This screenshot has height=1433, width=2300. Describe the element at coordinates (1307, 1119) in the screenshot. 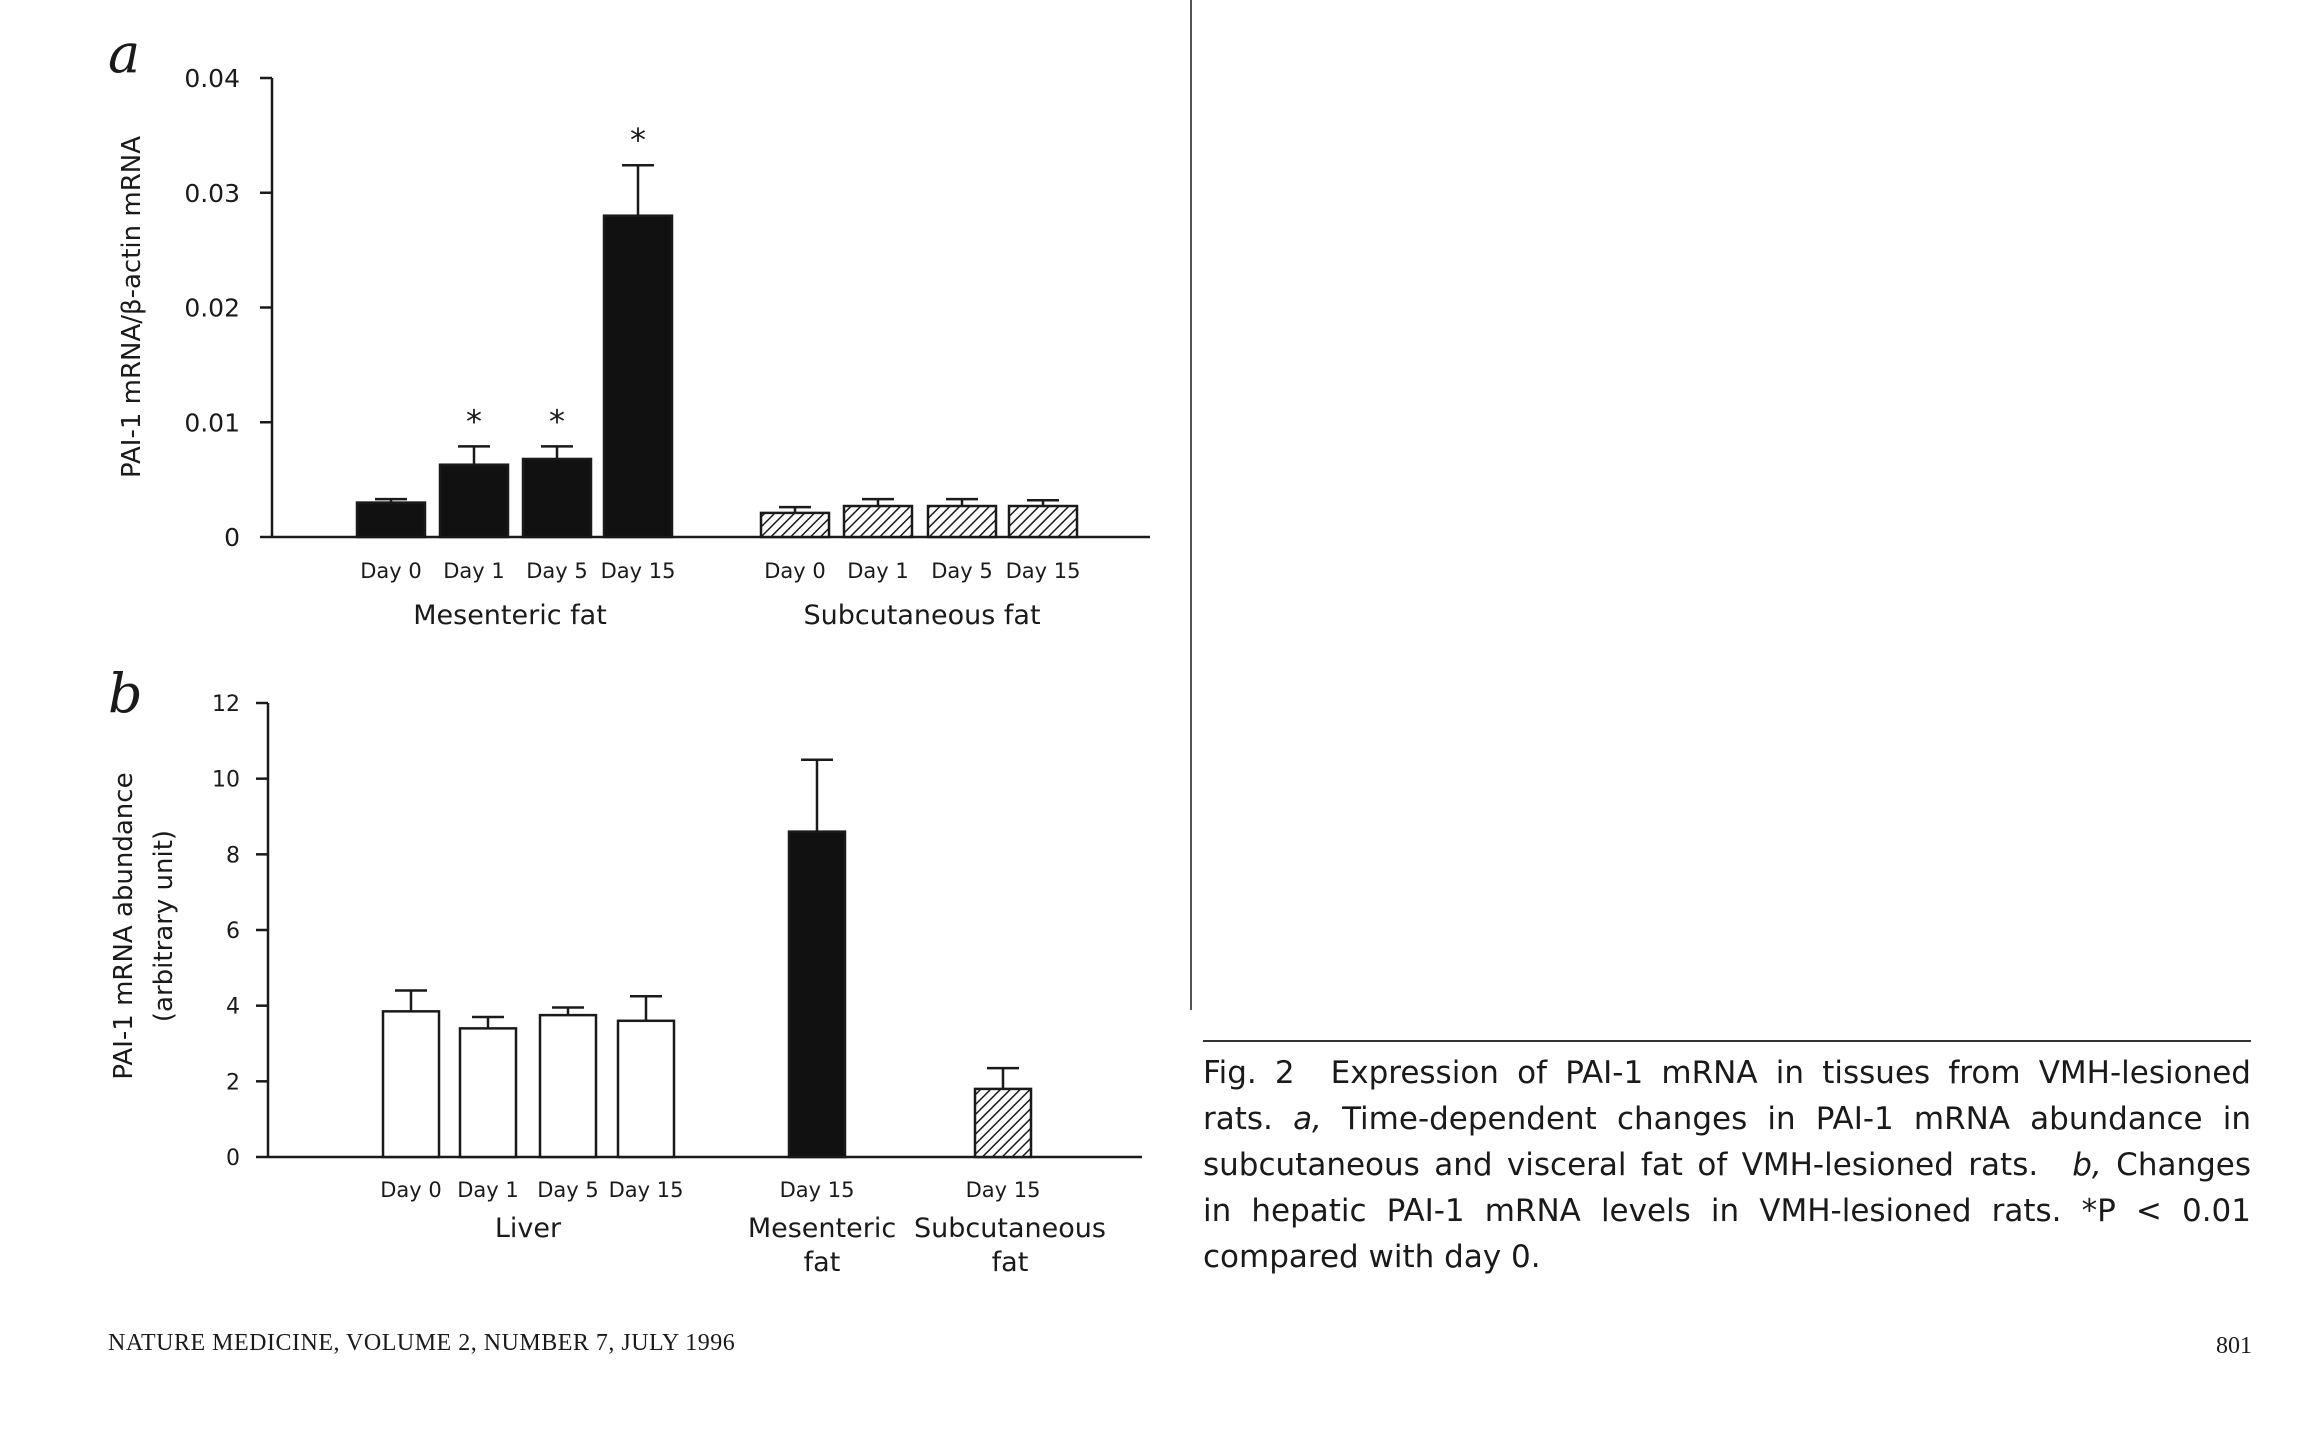

I see `caption-a-letter: a,` at that location.